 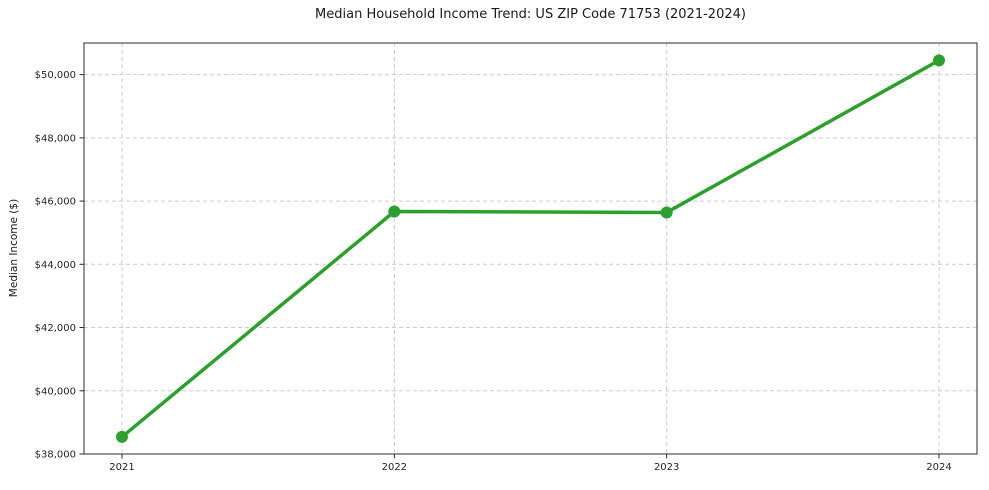 I want to click on y-tick-label: $40,000, so click(x=55, y=391).